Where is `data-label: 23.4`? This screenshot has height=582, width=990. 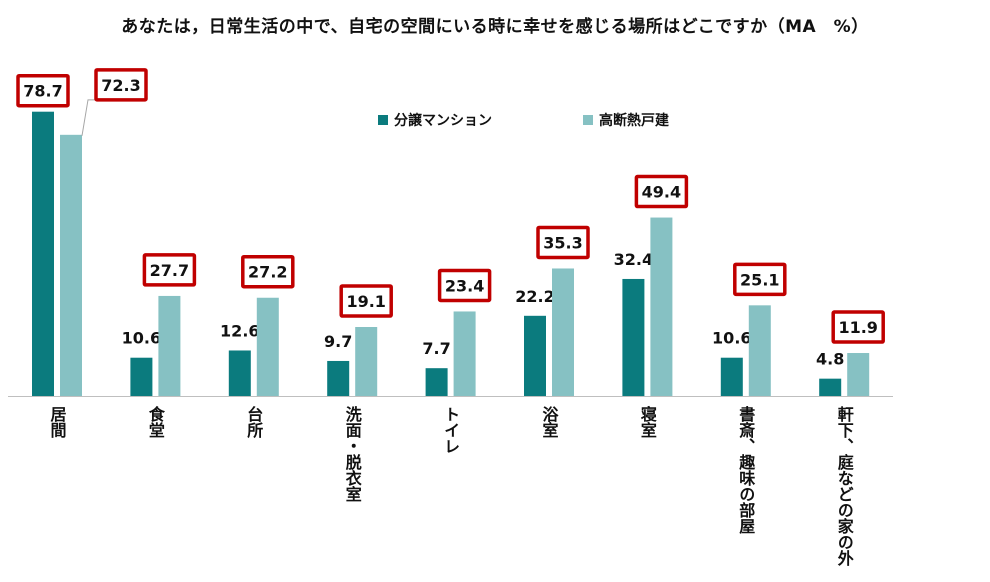
data-label: 23.4 is located at coordinates (464, 285).